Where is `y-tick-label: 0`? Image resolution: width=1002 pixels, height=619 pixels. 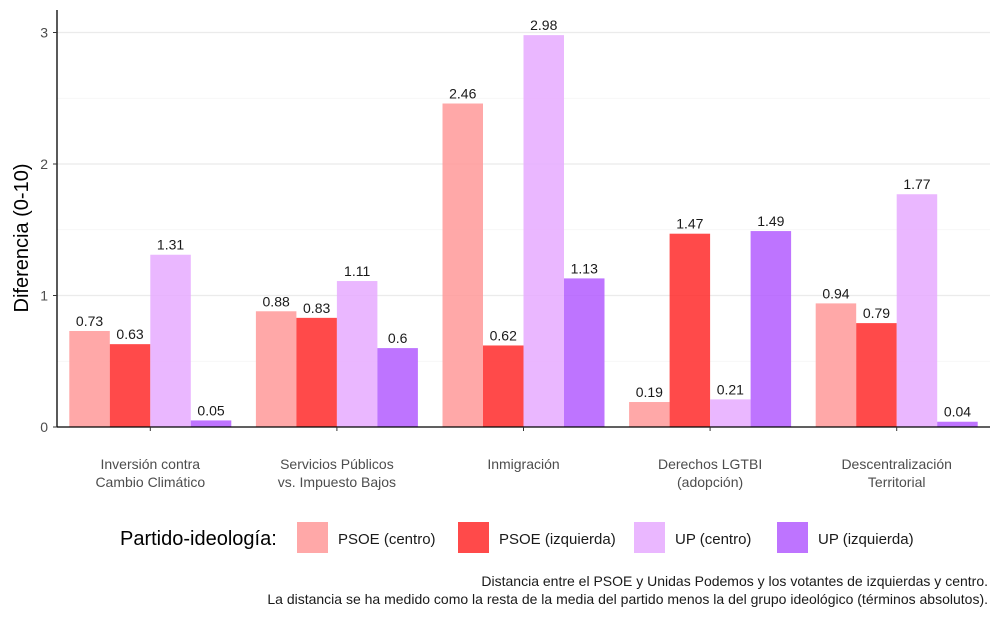 y-tick-label: 0 is located at coordinates (44, 427).